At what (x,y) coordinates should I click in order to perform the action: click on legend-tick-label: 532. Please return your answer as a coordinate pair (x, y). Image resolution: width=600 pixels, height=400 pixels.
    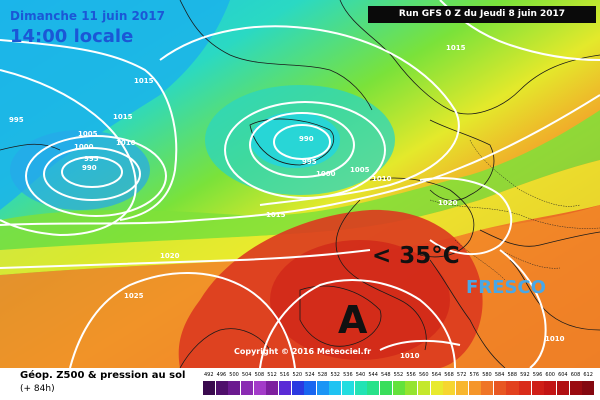
    Looking at the image, I should click on (335, 375).